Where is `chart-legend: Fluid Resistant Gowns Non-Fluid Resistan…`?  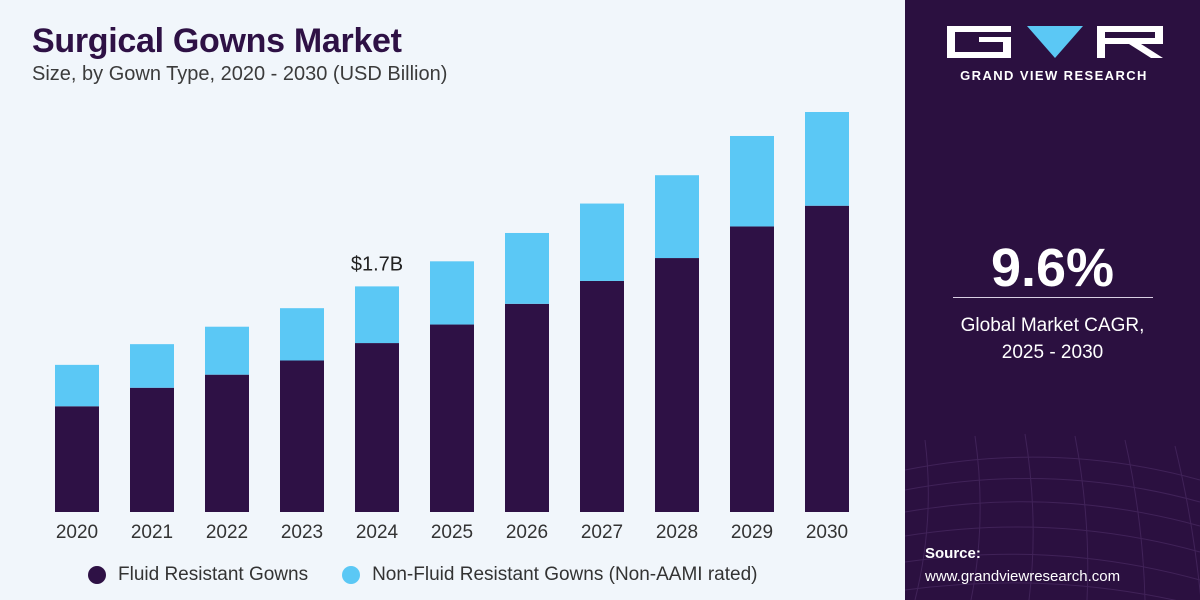 chart-legend: Fluid Resistant Gowns Non-Fluid Resistan… is located at coordinates (440, 575).